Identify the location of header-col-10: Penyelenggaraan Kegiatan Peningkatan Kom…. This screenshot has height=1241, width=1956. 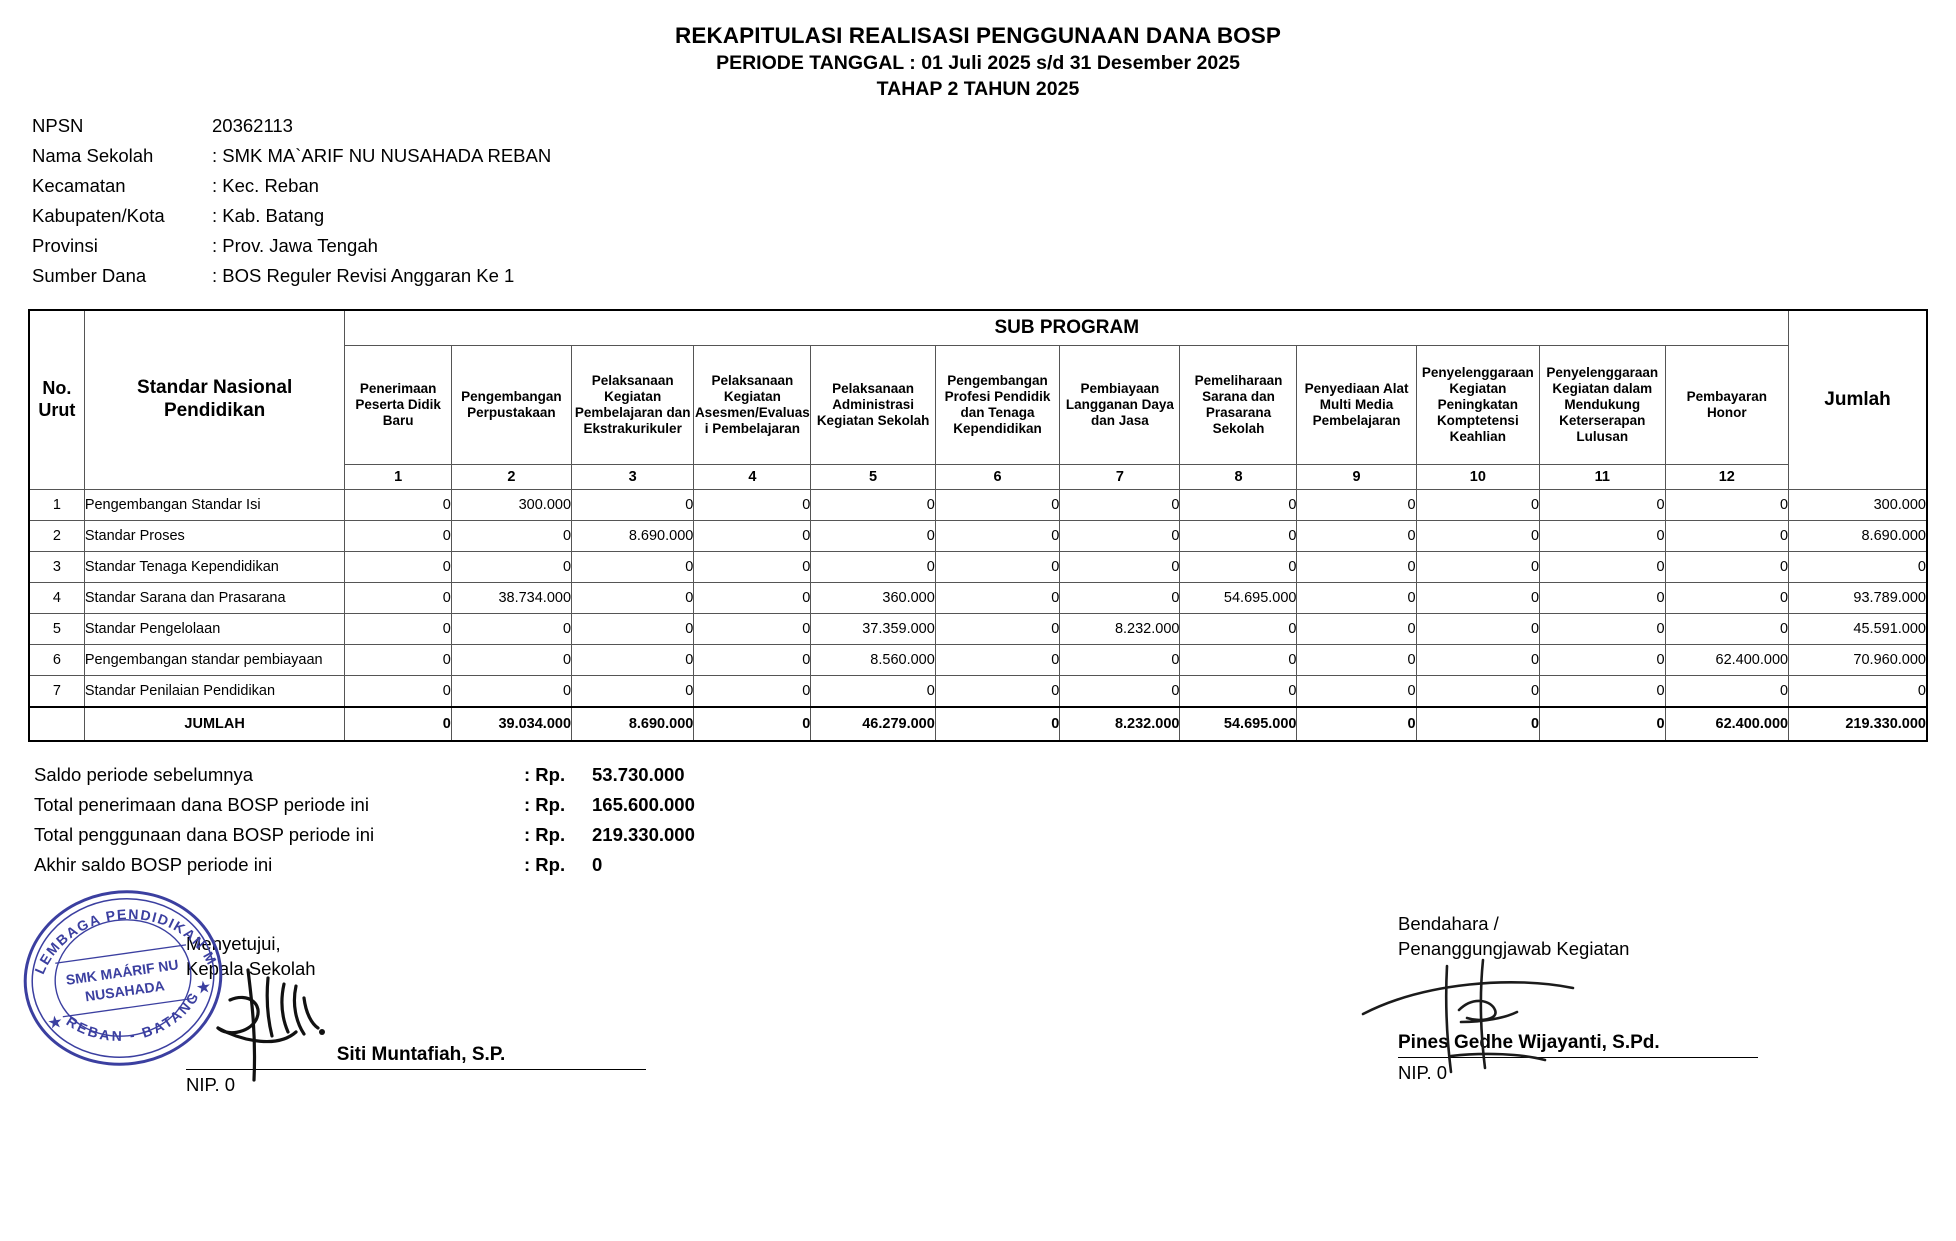
(1478, 404).